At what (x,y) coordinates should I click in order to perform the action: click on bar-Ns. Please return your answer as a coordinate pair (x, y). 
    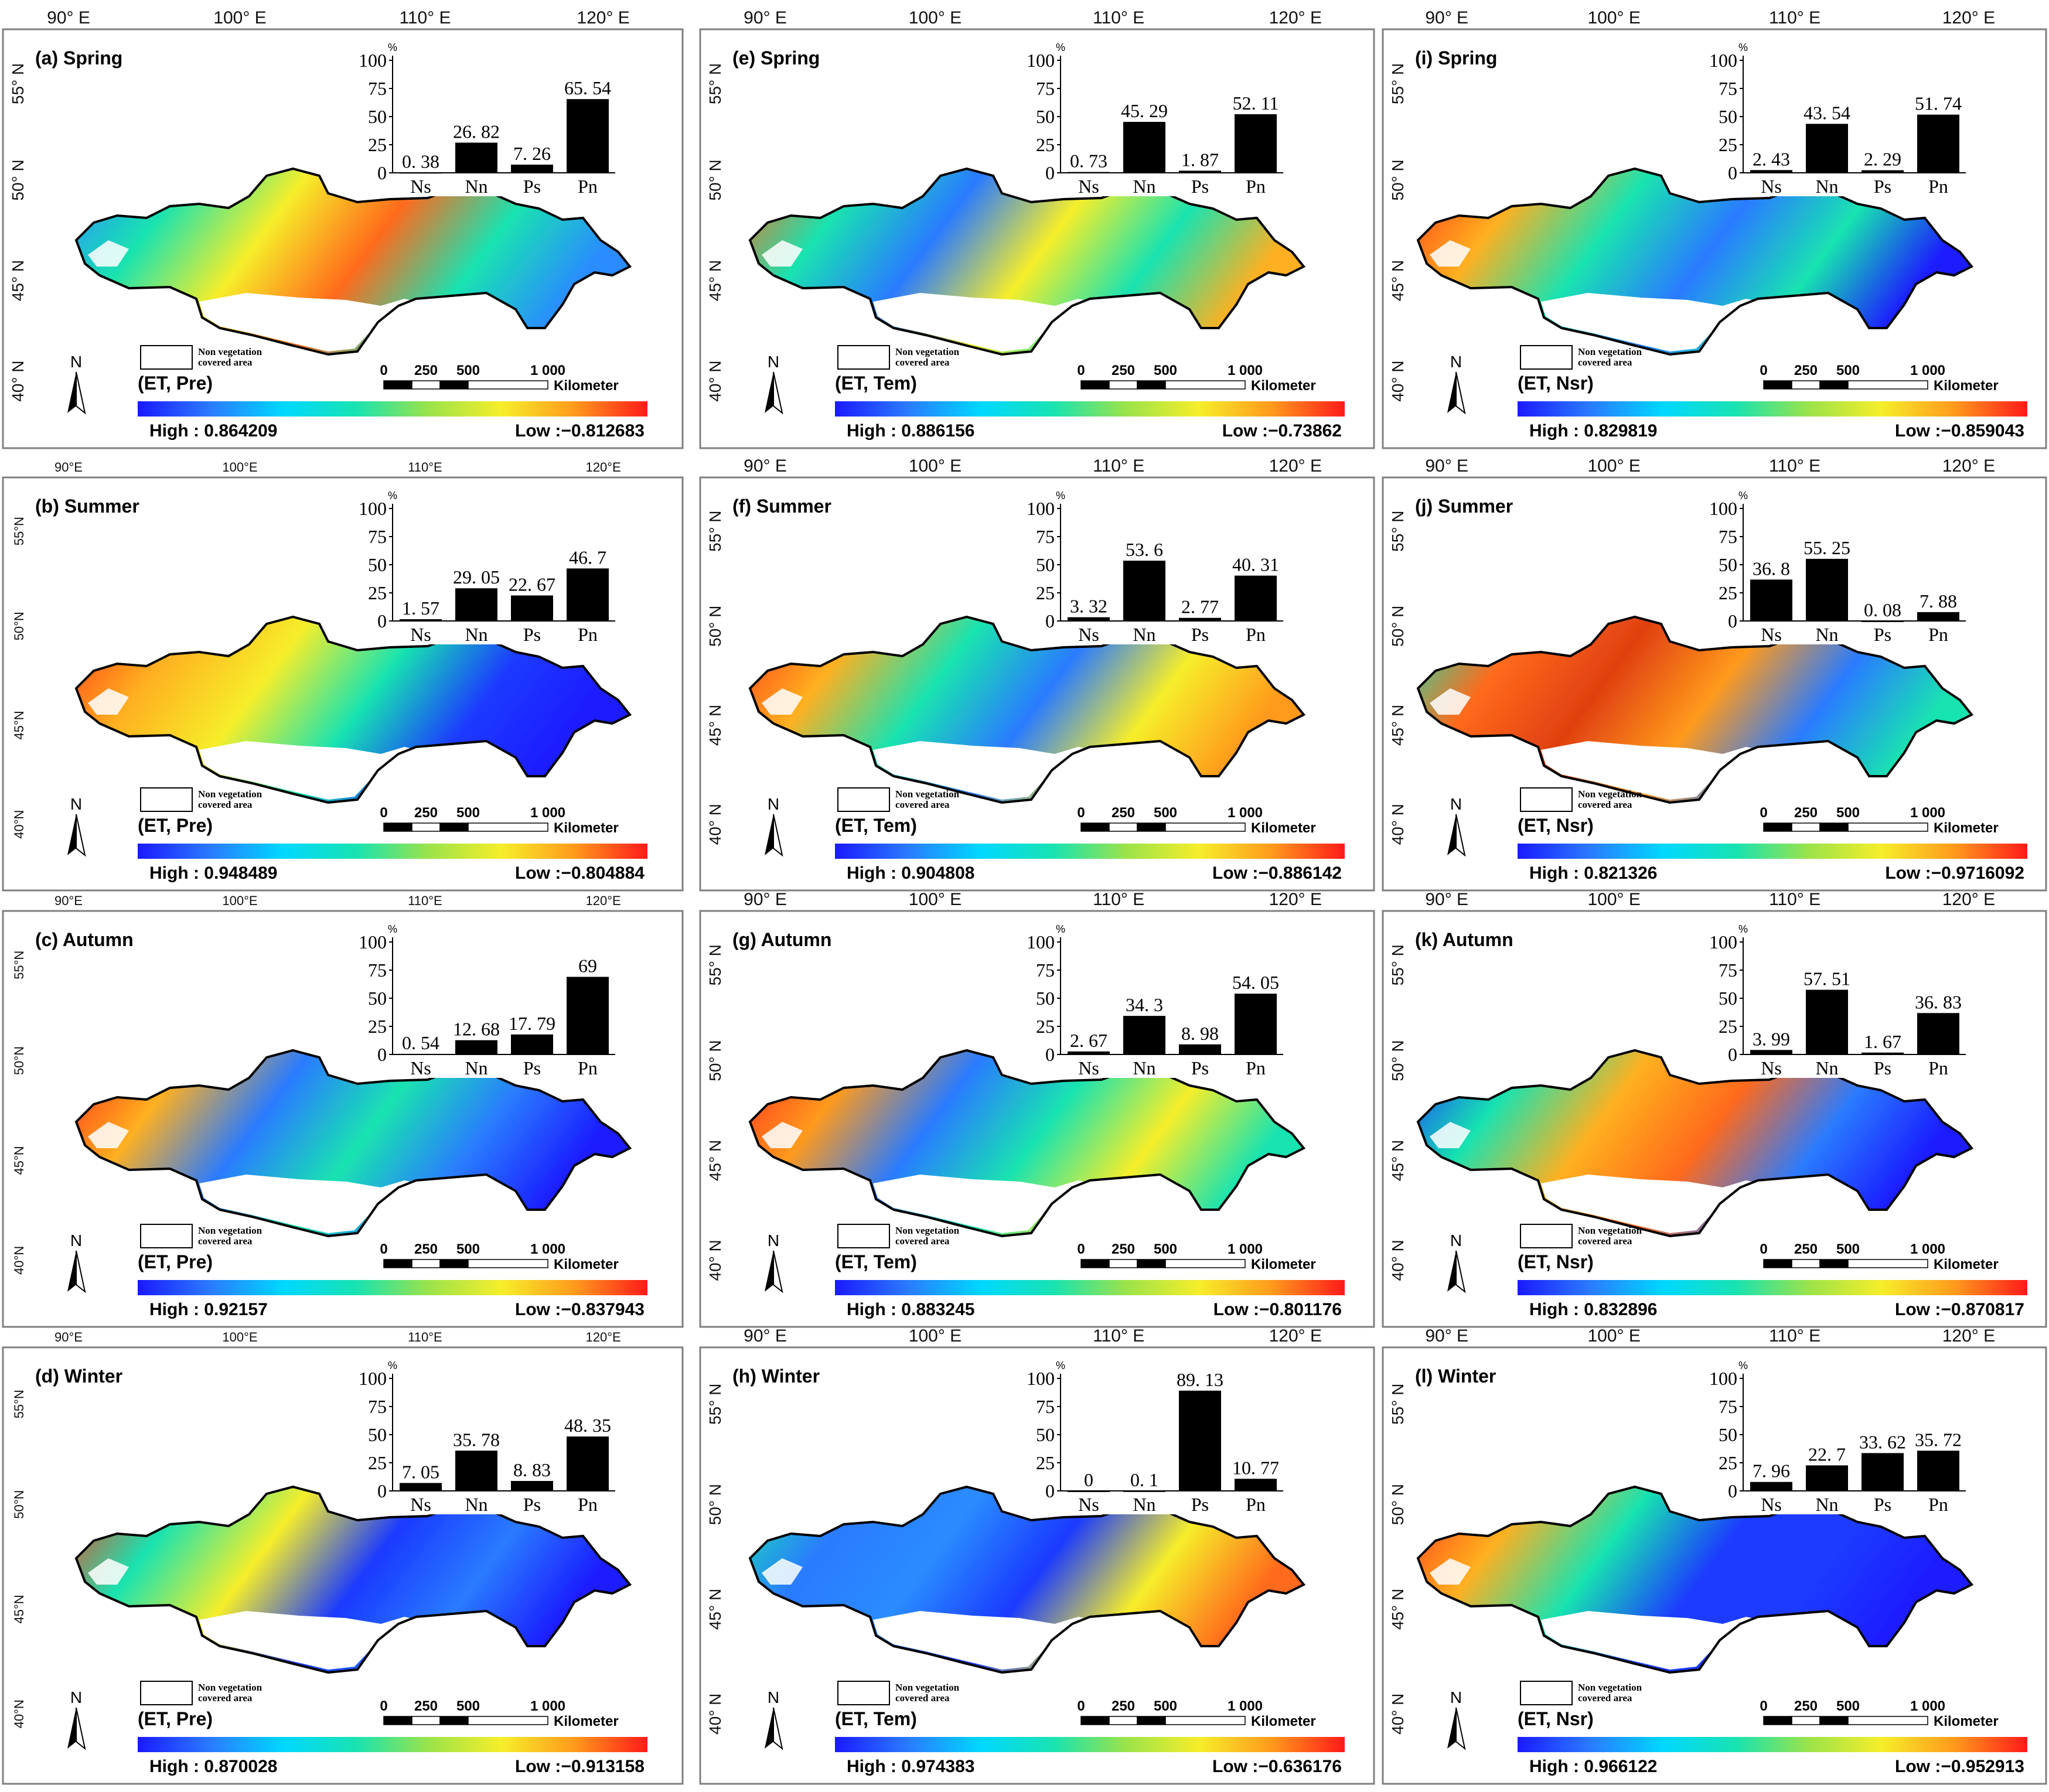
    Looking at the image, I should click on (421, 173).